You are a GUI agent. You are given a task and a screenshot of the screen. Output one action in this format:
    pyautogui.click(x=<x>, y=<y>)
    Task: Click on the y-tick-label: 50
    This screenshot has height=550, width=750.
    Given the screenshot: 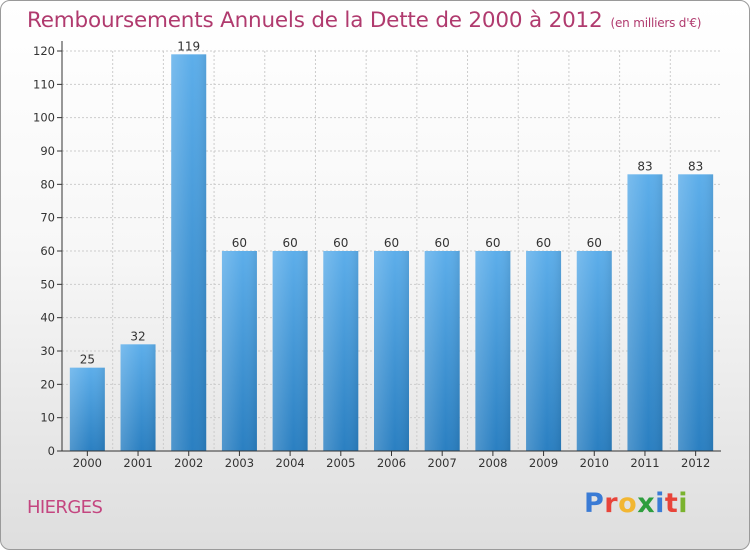 What is the action you would take?
    pyautogui.click(x=47, y=284)
    